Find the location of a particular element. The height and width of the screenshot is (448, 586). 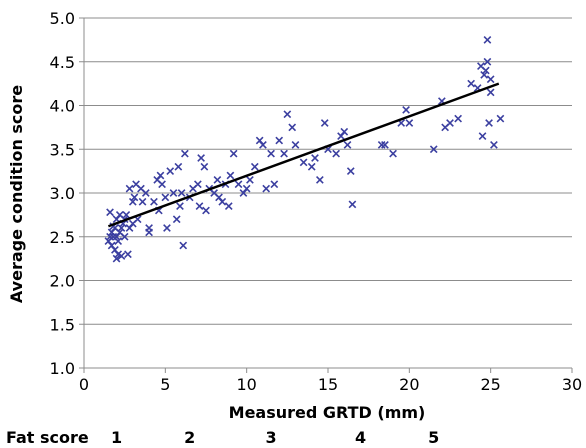

x-tick-label-2: 10 is located at coordinates (246, 384).